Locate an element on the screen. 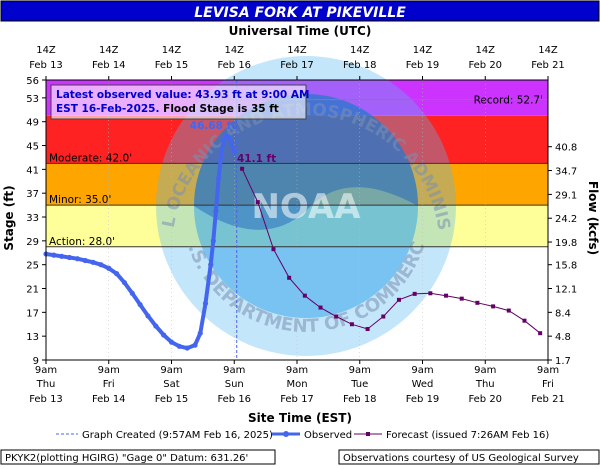 The height and width of the screenshot is (469, 600). watermark-bird-shape is located at coordinates (306, 162).